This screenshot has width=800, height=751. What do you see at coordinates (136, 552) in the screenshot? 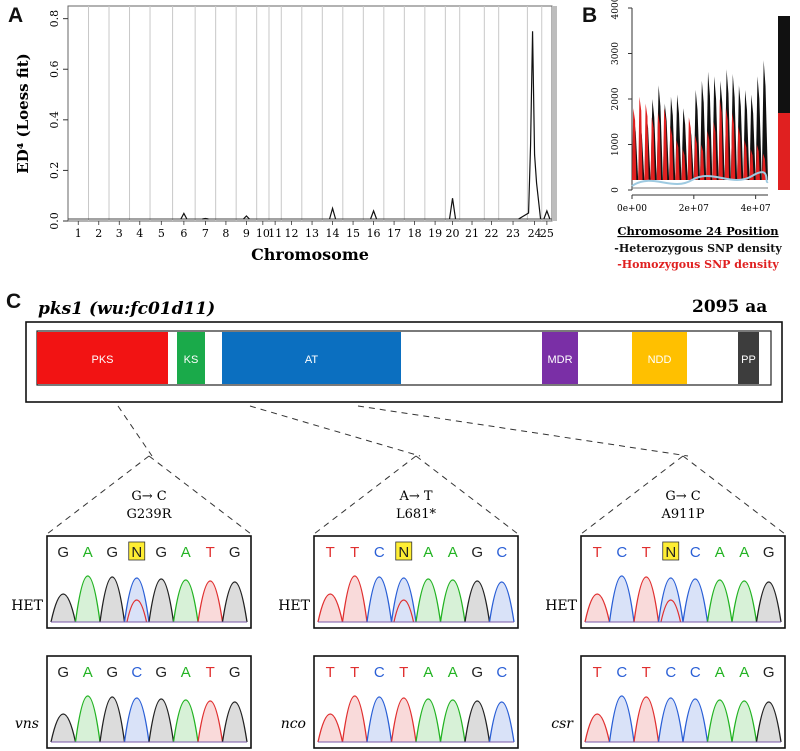
I see `base-call: N` at bounding box center [136, 552].